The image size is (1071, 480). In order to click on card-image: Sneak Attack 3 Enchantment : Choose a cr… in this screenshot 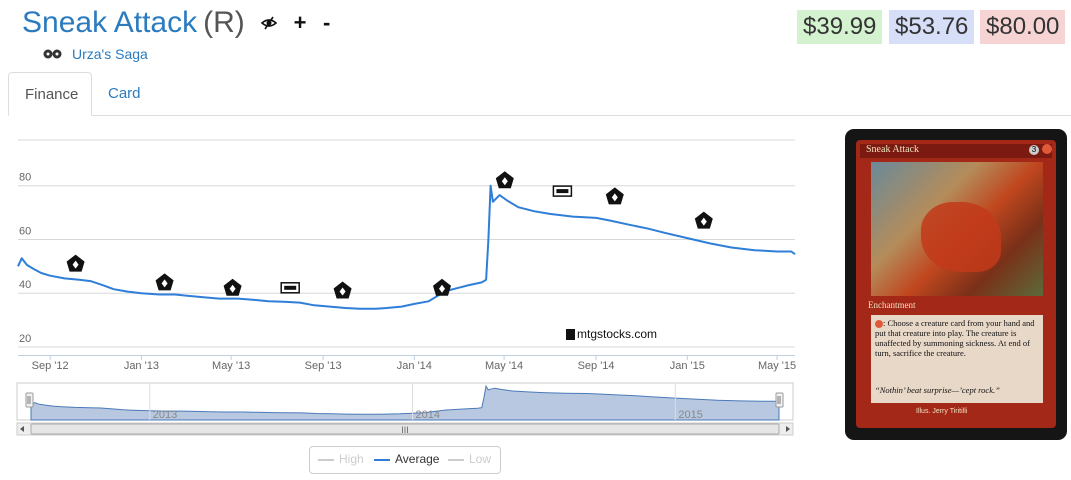, I will do `click(956, 284)`.